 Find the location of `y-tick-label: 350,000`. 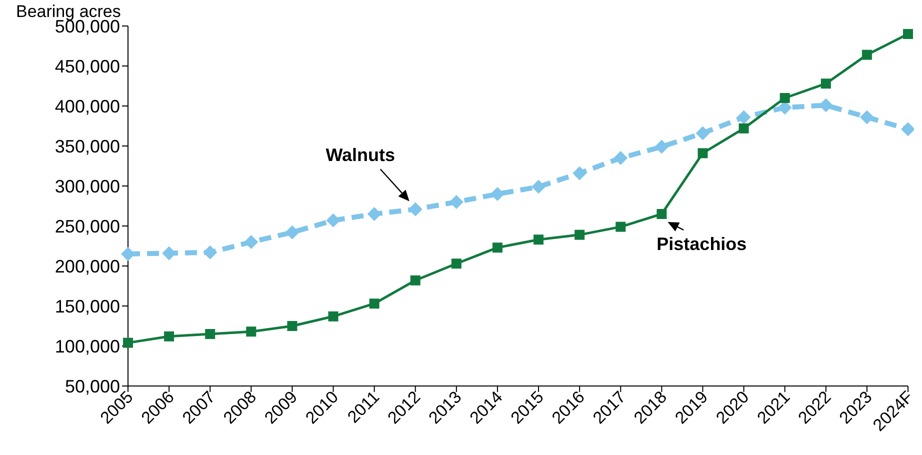

y-tick-label: 350,000 is located at coordinates (87, 146).